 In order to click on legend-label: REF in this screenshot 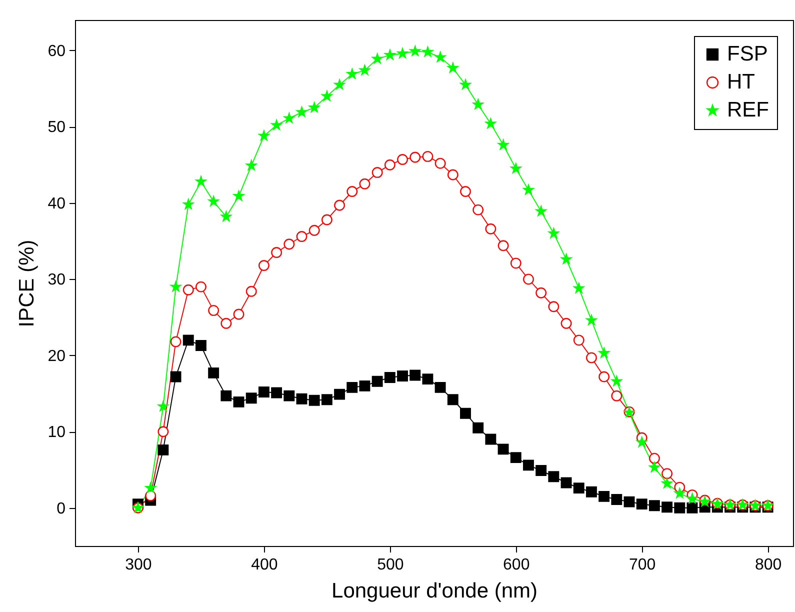, I will do `click(748, 110)`.